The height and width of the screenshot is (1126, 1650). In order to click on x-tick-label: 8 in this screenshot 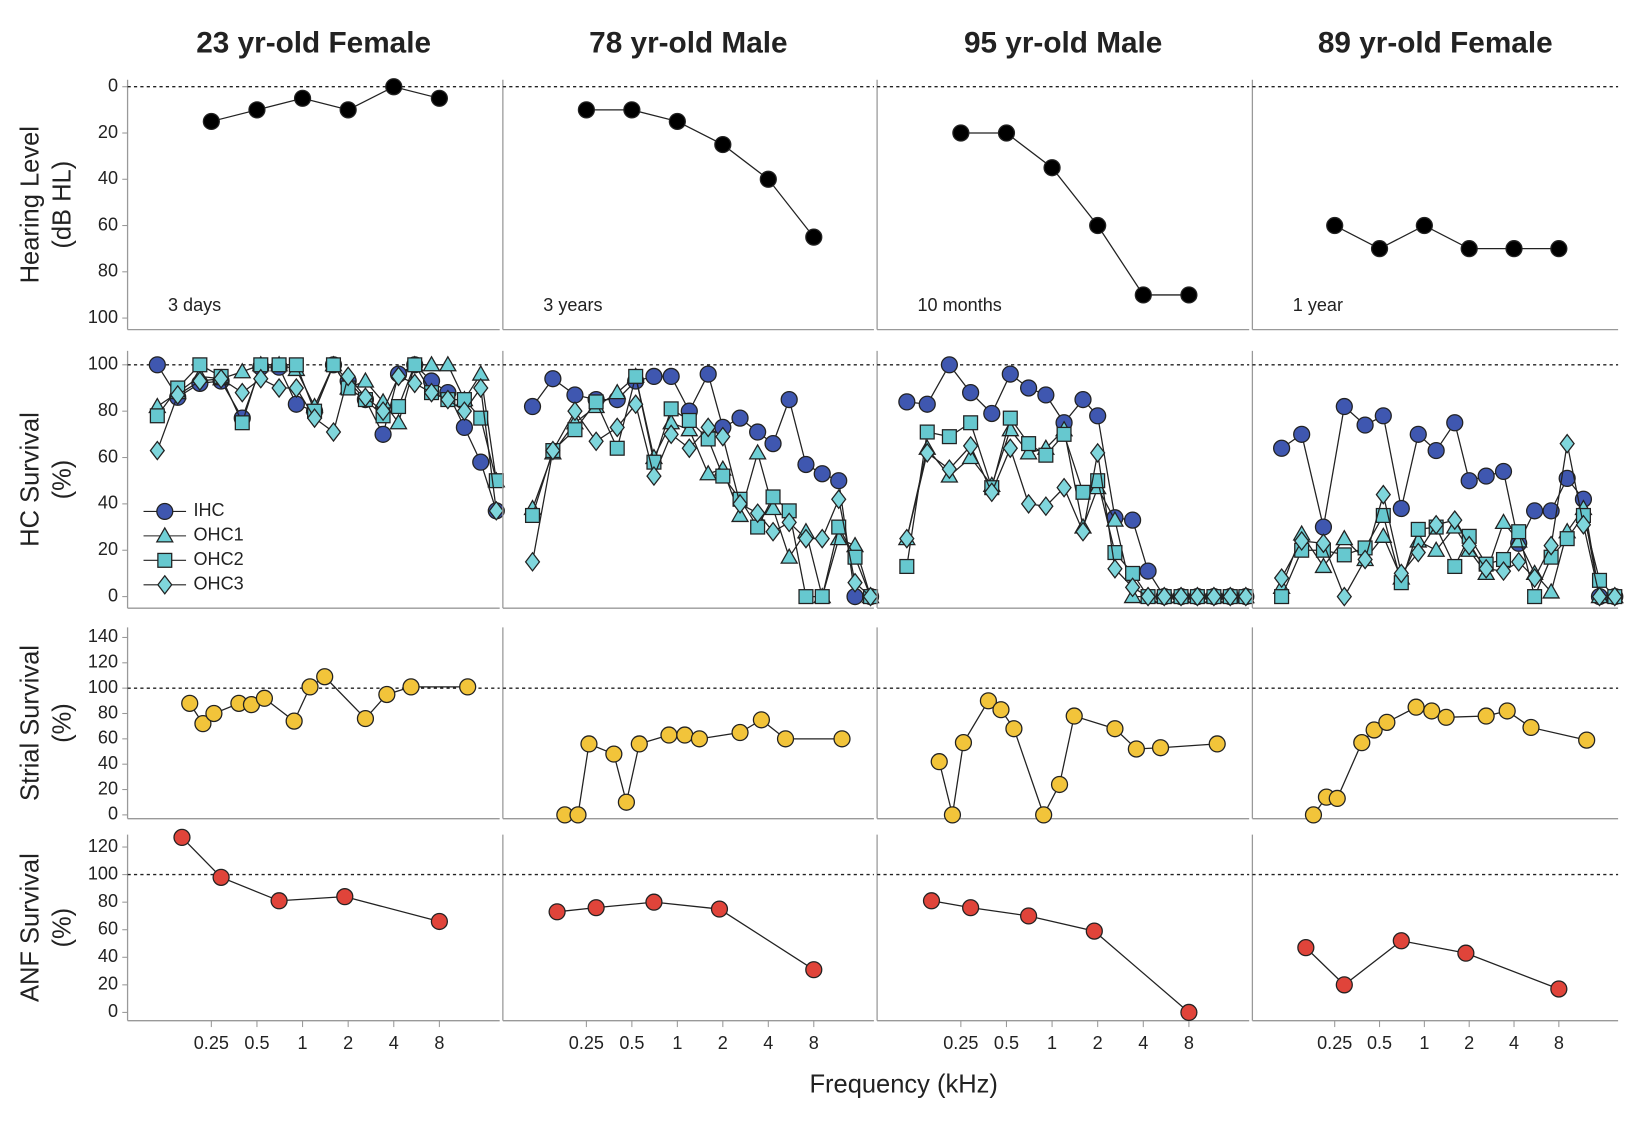, I will do `click(1189, 1043)`.